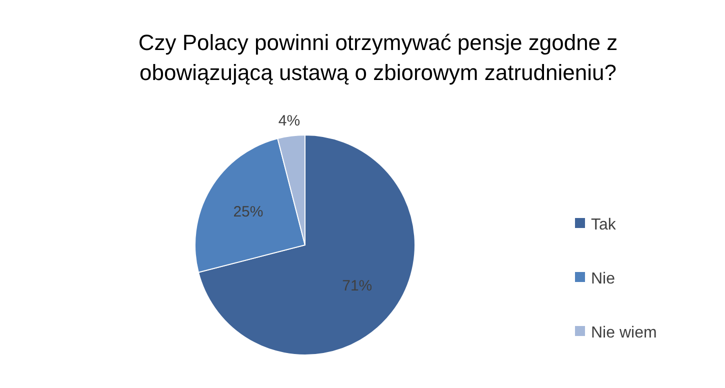 The height and width of the screenshot is (388, 725). What do you see at coordinates (289, 121) in the screenshot?
I see `data-label: 4%` at bounding box center [289, 121].